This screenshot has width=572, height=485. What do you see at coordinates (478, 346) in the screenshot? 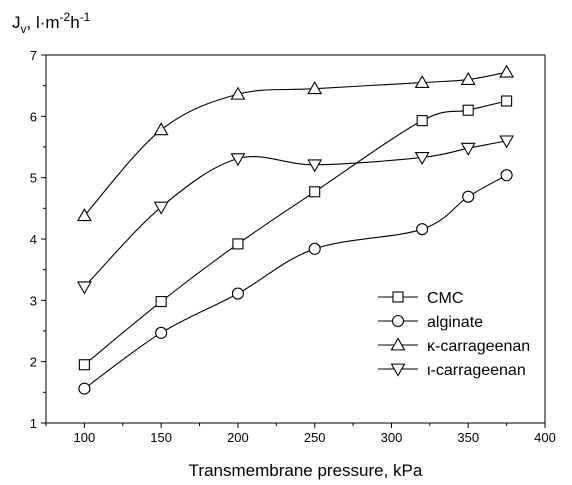
I see `legend-label: κ-carrageenan` at bounding box center [478, 346].